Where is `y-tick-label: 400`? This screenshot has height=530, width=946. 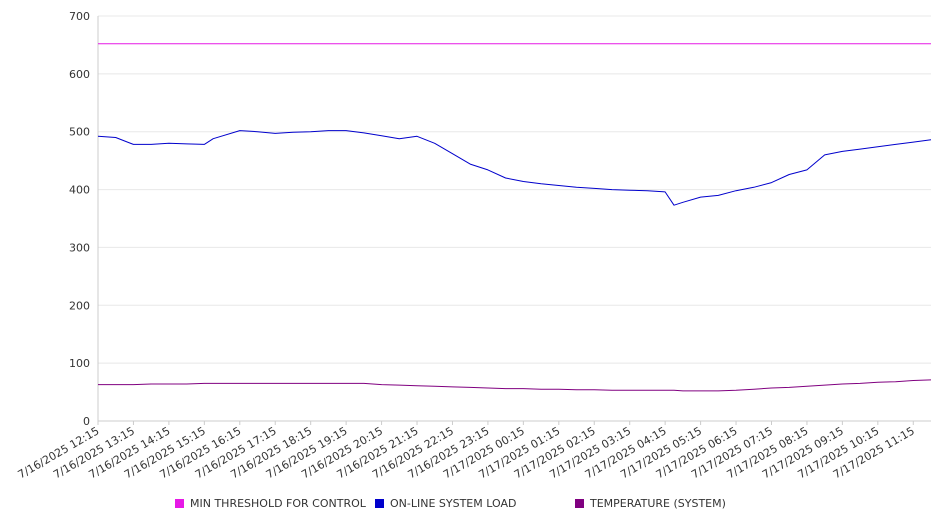 y-tick-label: 400 is located at coordinates (79, 190).